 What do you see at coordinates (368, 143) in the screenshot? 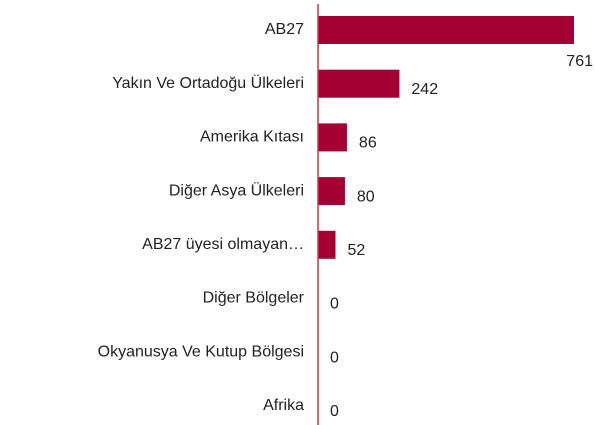
I see `value-label: 86` at bounding box center [368, 143].